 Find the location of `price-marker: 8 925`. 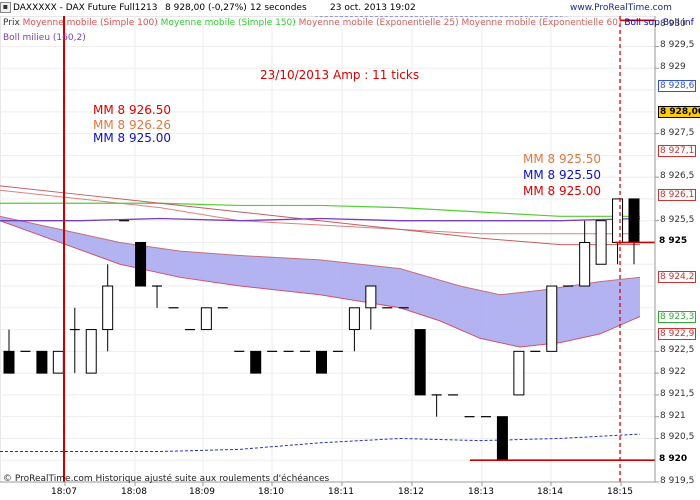

price-marker: 8 925 is located at coordinates (673, 241).